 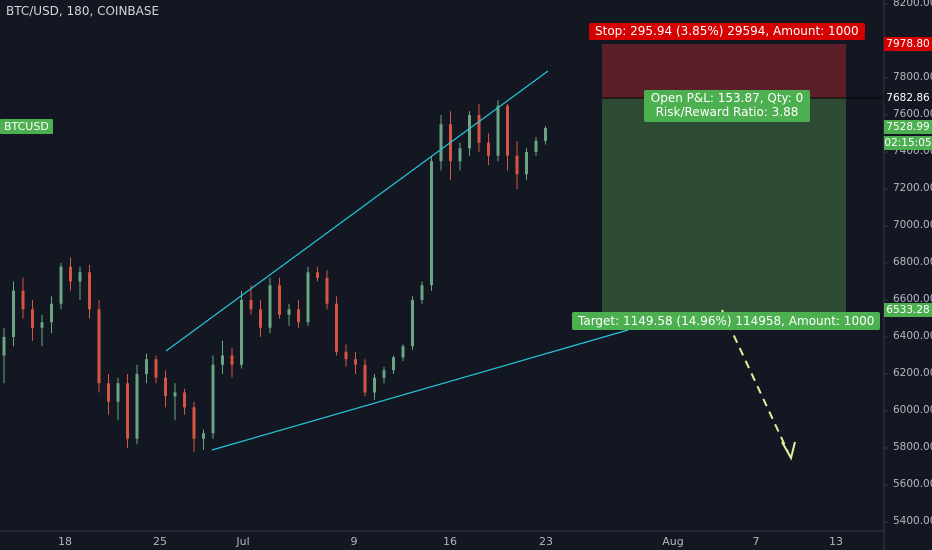 I want to click on symbol-tag: BTCUSD, so click(x=26, y=126).